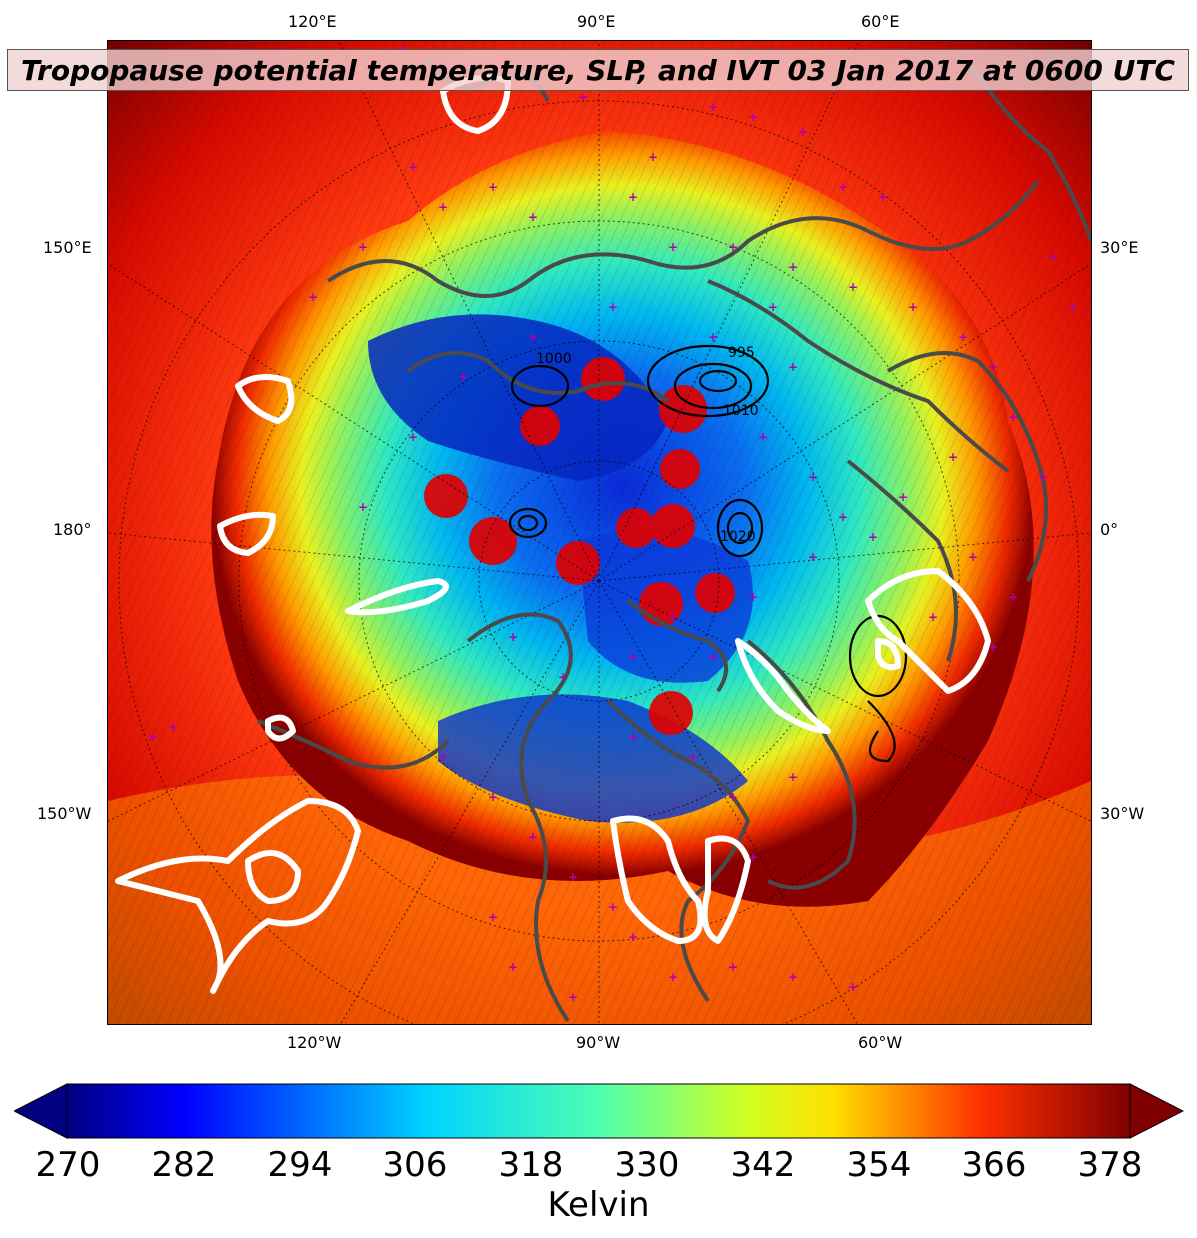  Describe the element at coordinates (415, 1165) in the screenshot. I see `colorbar-tick: 306` at that location.